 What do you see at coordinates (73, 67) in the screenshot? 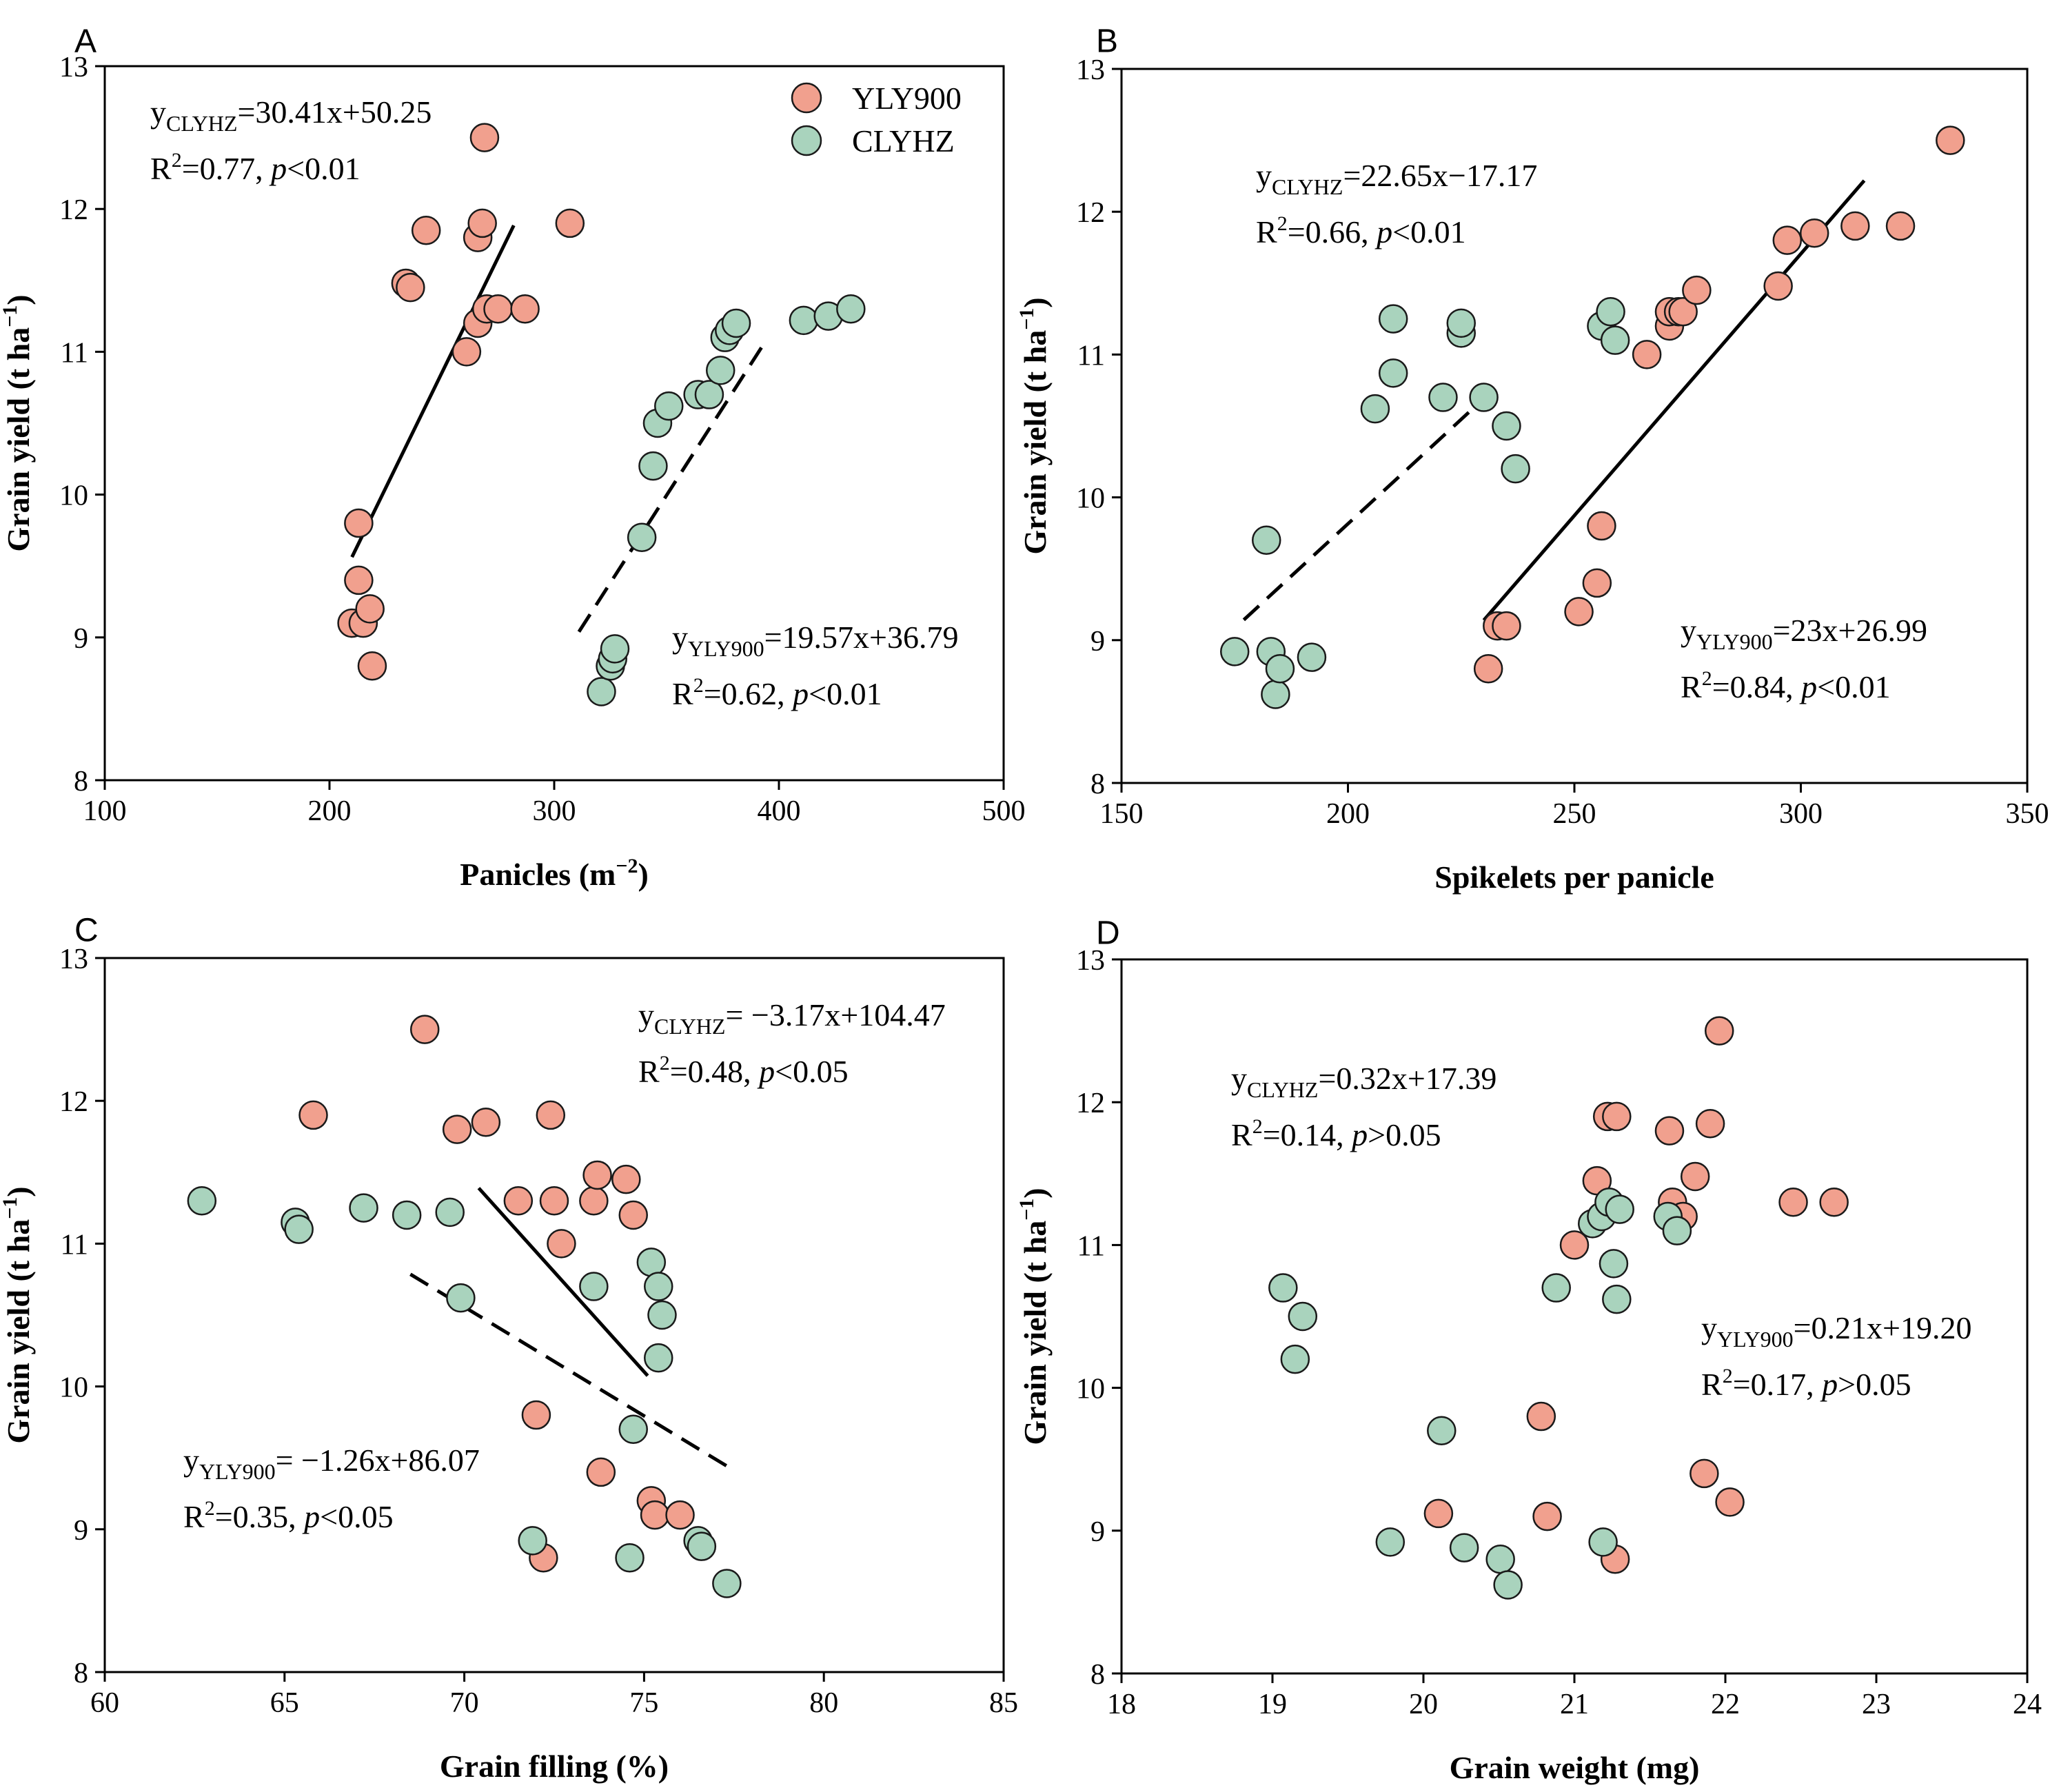
I see `y-tick-label: 13` at bounding box center [73, 67].